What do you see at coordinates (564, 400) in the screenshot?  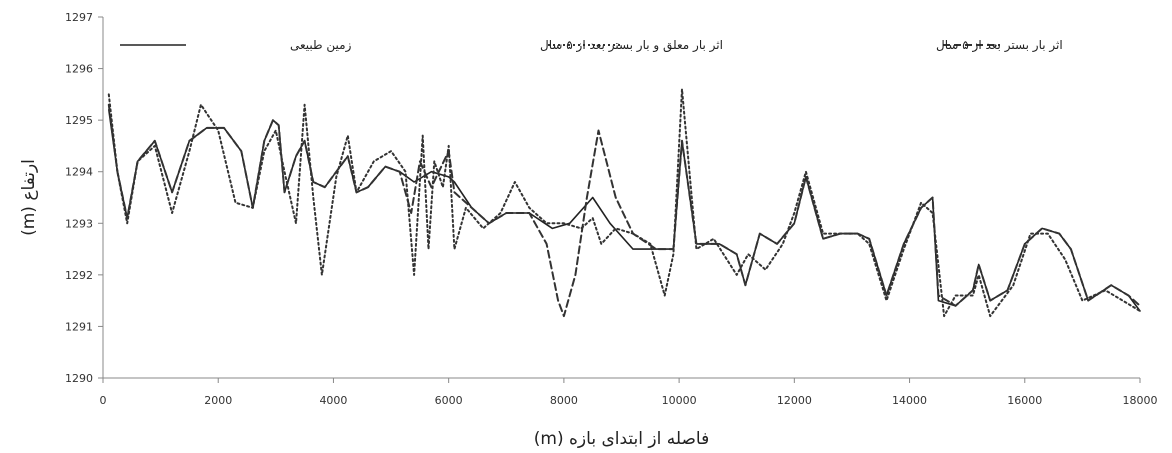 I see `x-tick-label: 8000` at bounding box center [564, 400].